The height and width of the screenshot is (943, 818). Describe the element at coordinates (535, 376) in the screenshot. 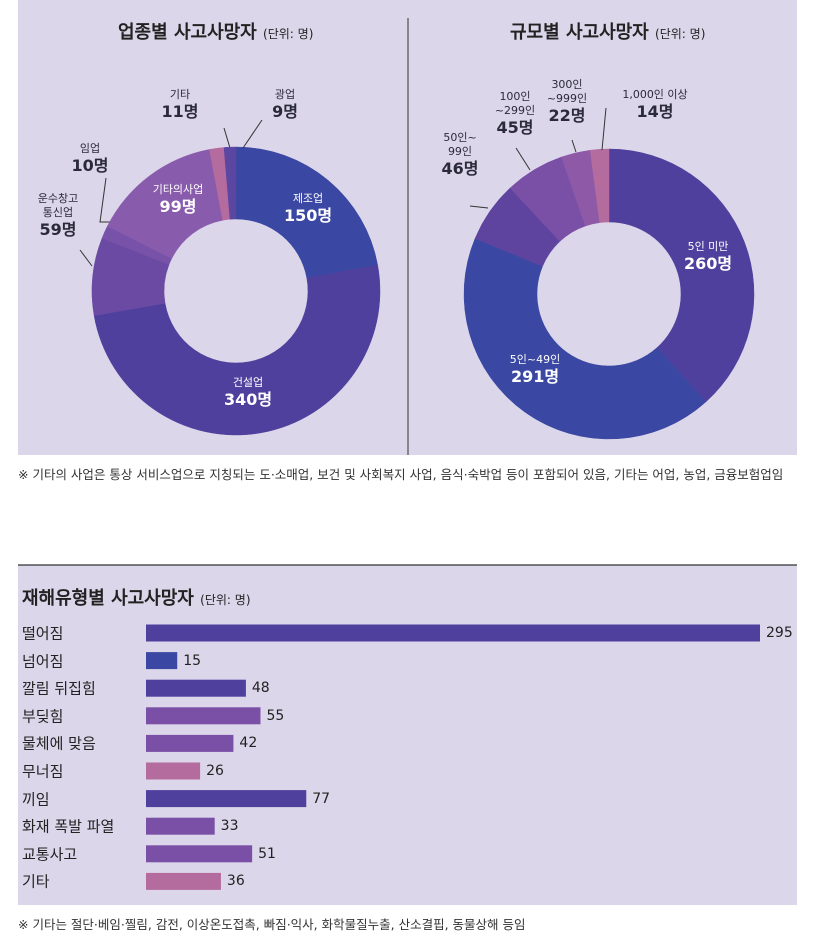

I see `slice-value: 291명` at that location.